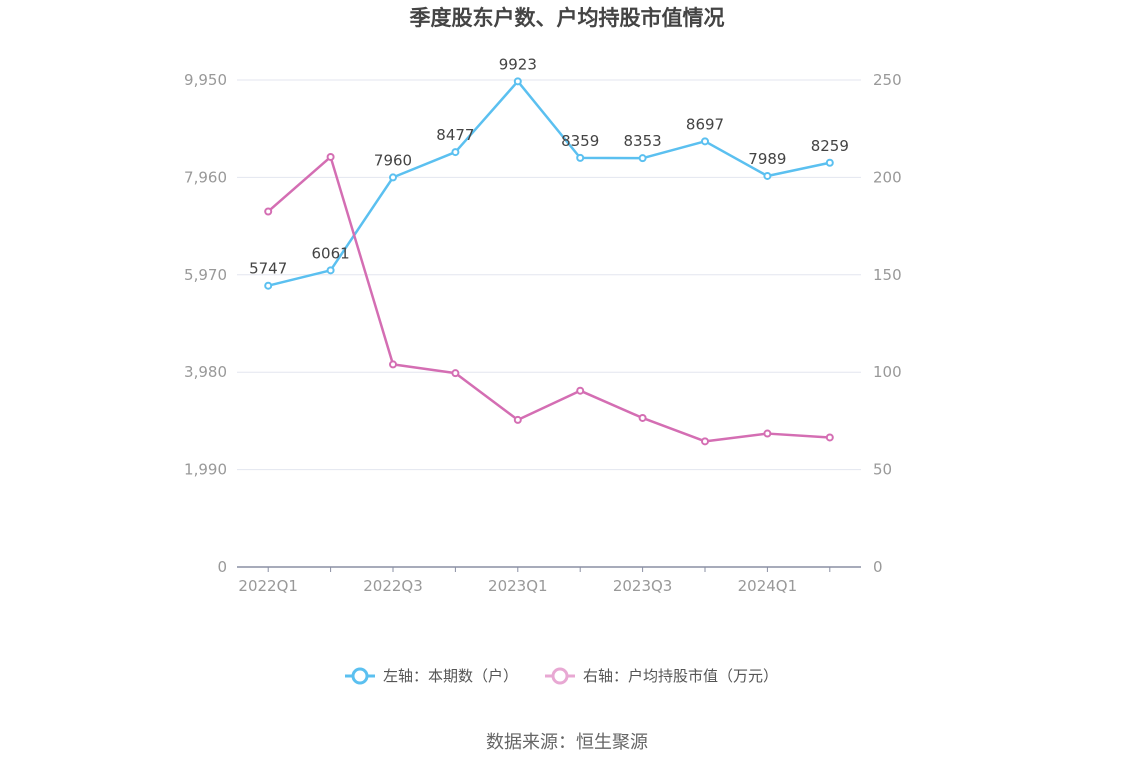 The width and height of the screenshot is (1134, 766). I want to click on y-left-tick-label: 7,960, so click(205, 177).